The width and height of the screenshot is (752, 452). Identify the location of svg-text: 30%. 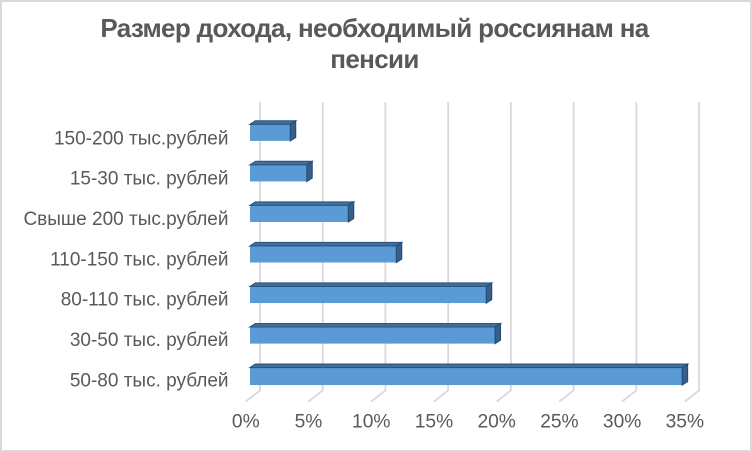
(622, 422).